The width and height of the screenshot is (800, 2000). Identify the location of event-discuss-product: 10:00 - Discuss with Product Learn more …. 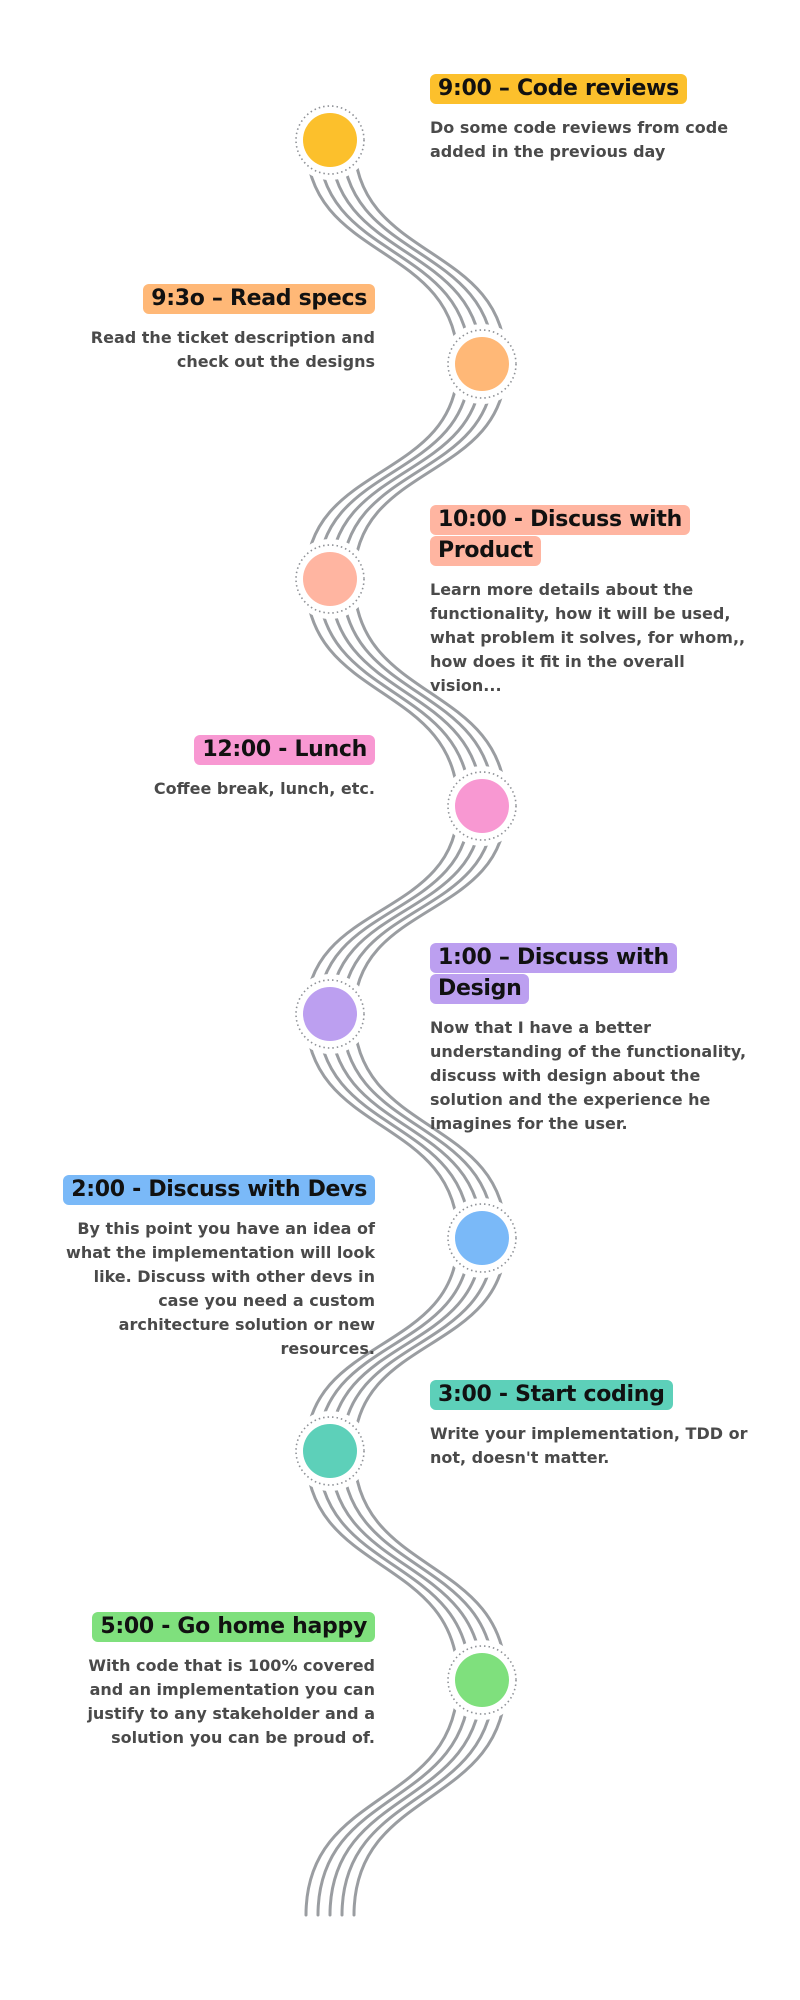
(590, 601).